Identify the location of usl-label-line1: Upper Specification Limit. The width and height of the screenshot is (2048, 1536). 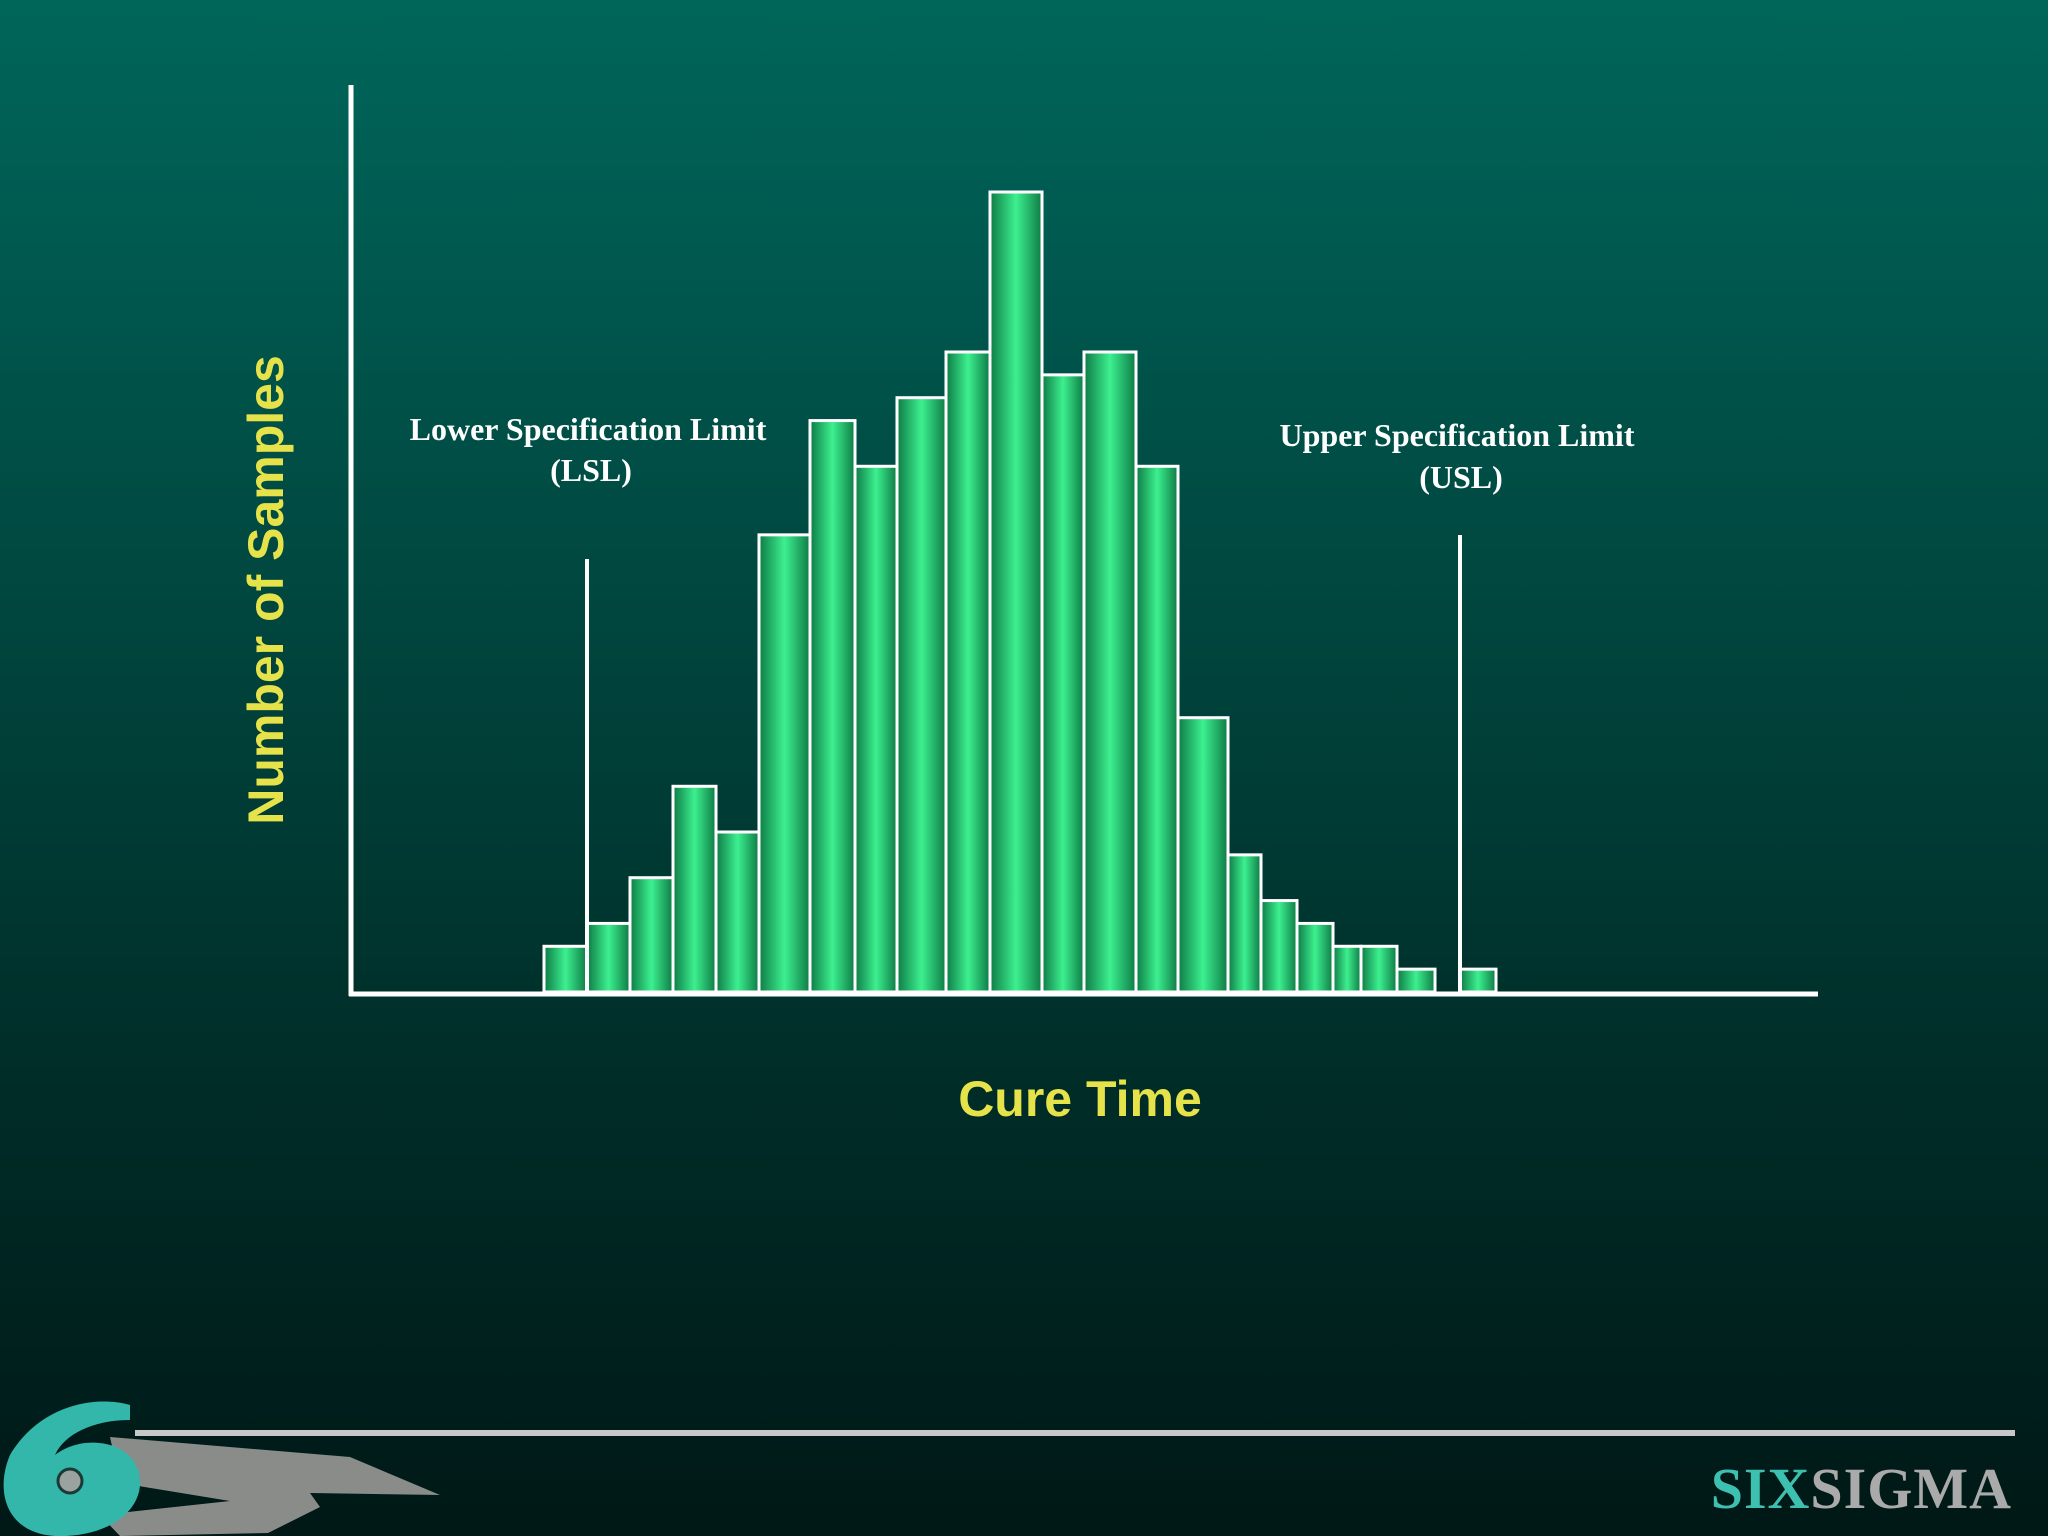
(1457, 435).